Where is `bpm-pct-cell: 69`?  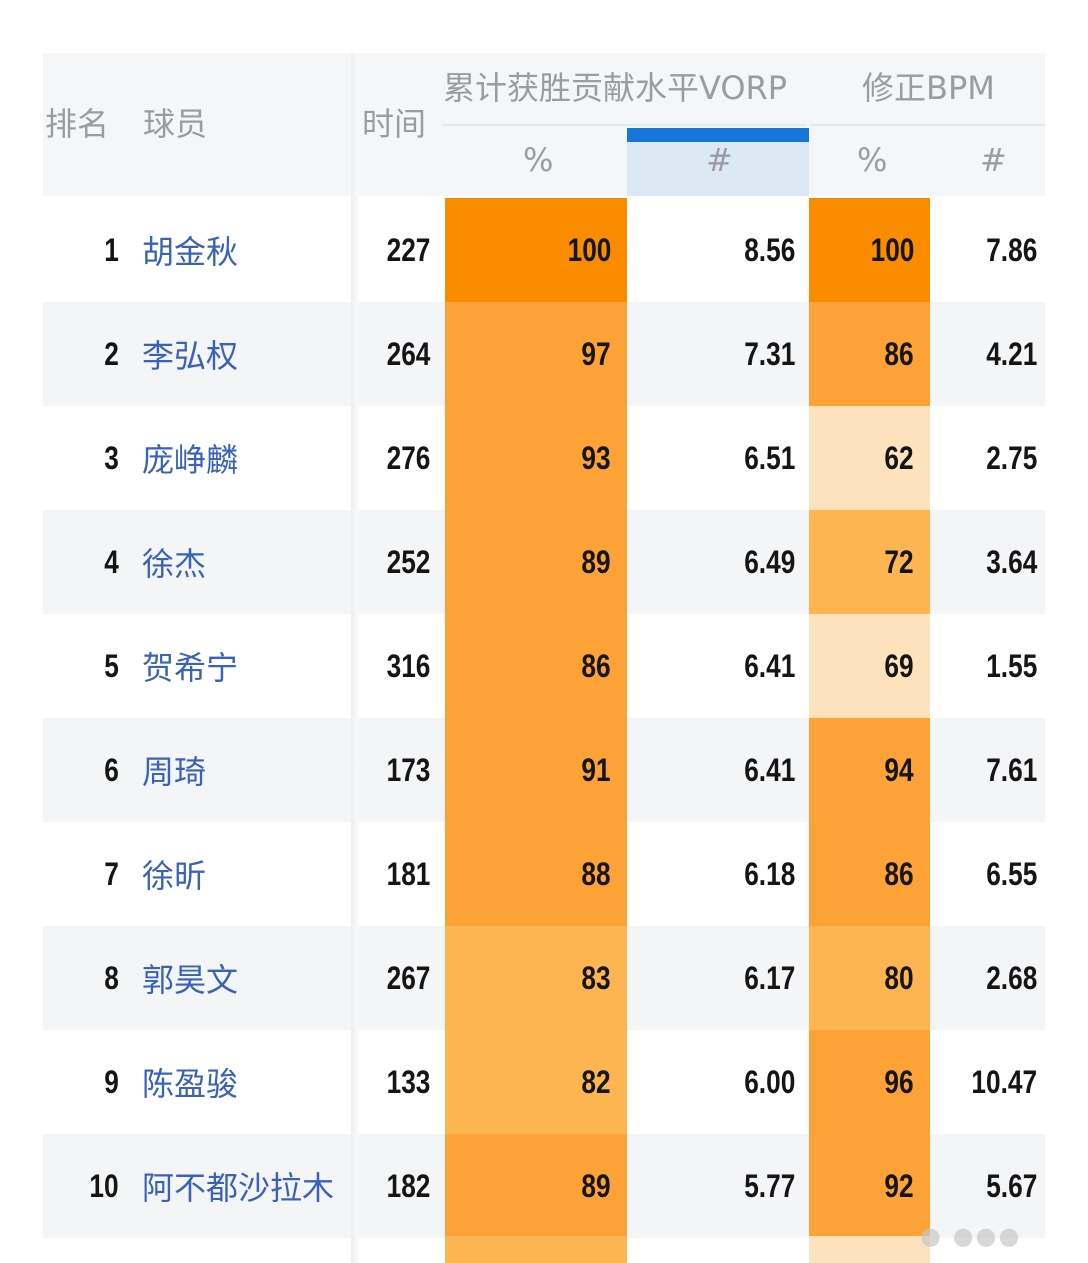 bpm-pct-cell: 69 is located at coordinates (869, 666).